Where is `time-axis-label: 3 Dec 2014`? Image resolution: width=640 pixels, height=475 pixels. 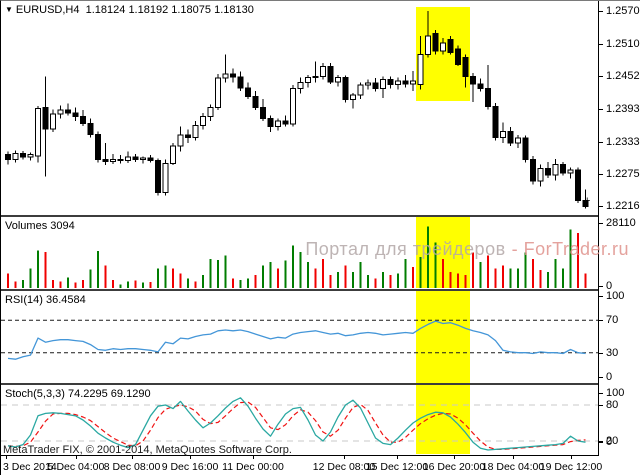 time-axis-label: 3 Dec 2014 is located at coordinates (30, 467).